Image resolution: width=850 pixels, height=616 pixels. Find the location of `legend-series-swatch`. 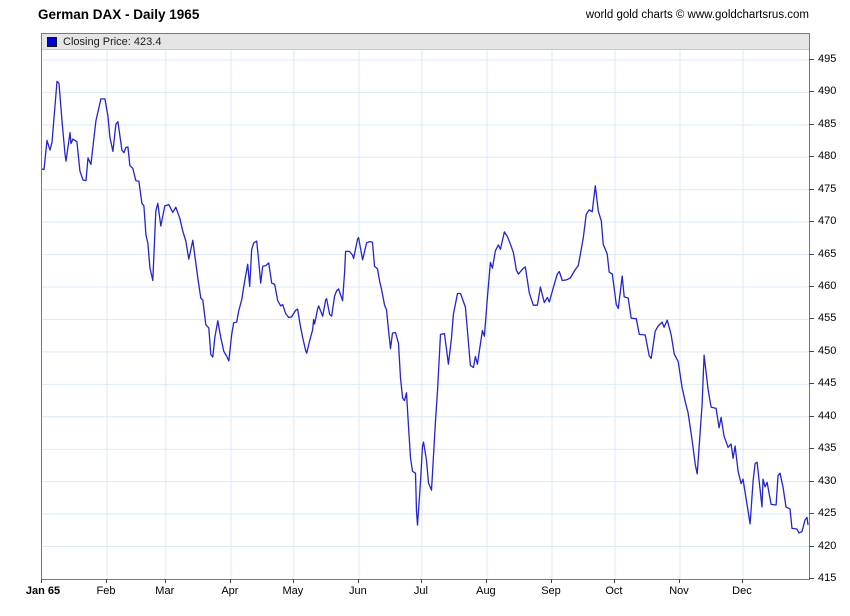

legend-series-swatch is located at coordinates (52, 41).